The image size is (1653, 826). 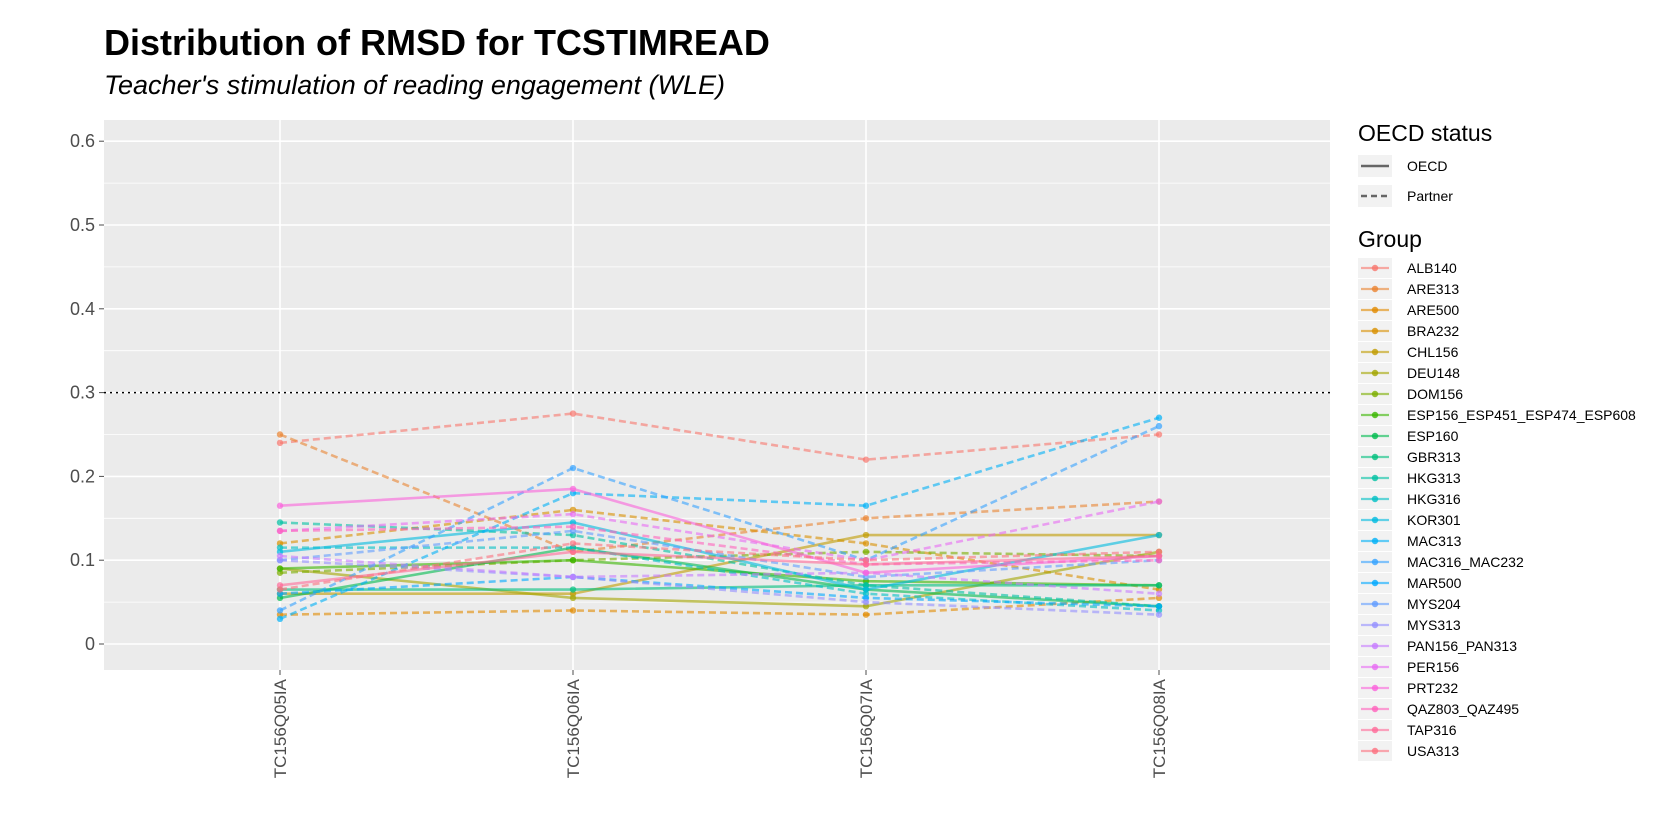 I want to click on legend-label-group: ARE313, so click(x=1433, y=289).